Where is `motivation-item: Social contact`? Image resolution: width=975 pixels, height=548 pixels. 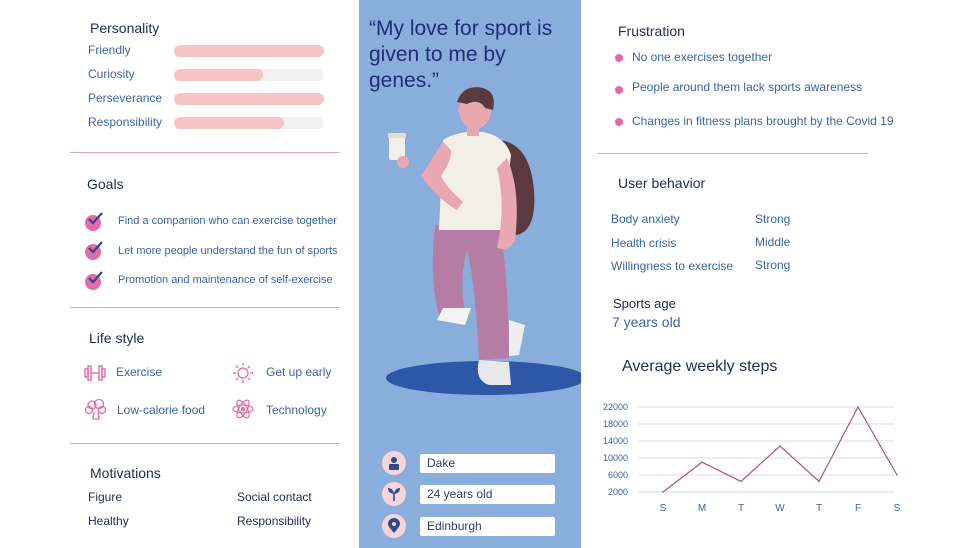 motivation-item: Social contact is located at coordinates (274, 497).